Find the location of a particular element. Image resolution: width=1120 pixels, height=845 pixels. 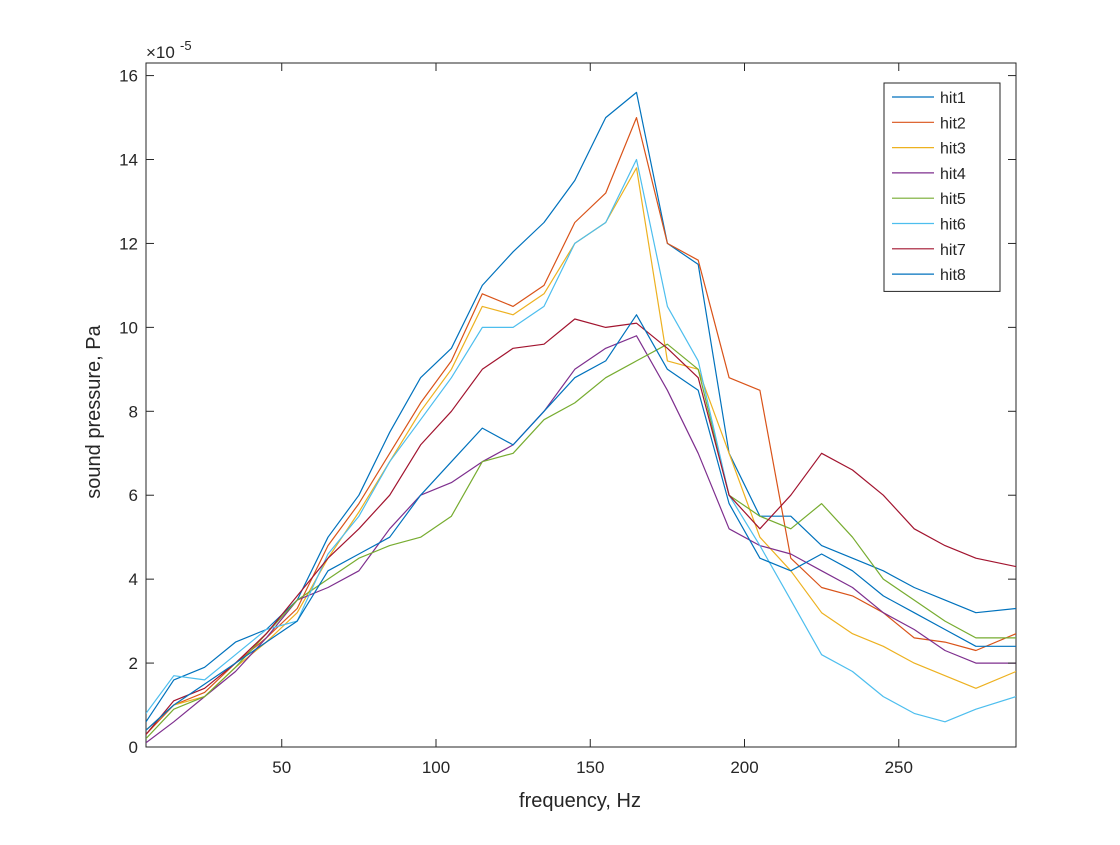

legend-box is located at coordinates (942, 187).